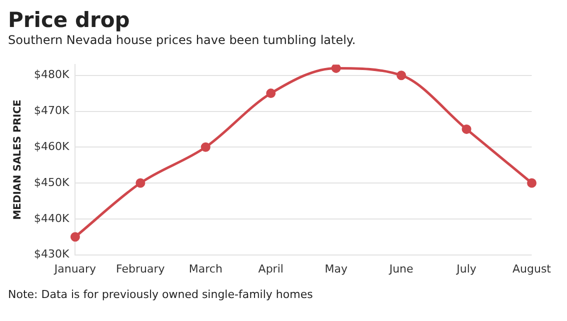 The image size is (567, 321). Describe the element at coordinates (141, 269) in the screenshot. I see `x-tick-label: February` at that location.